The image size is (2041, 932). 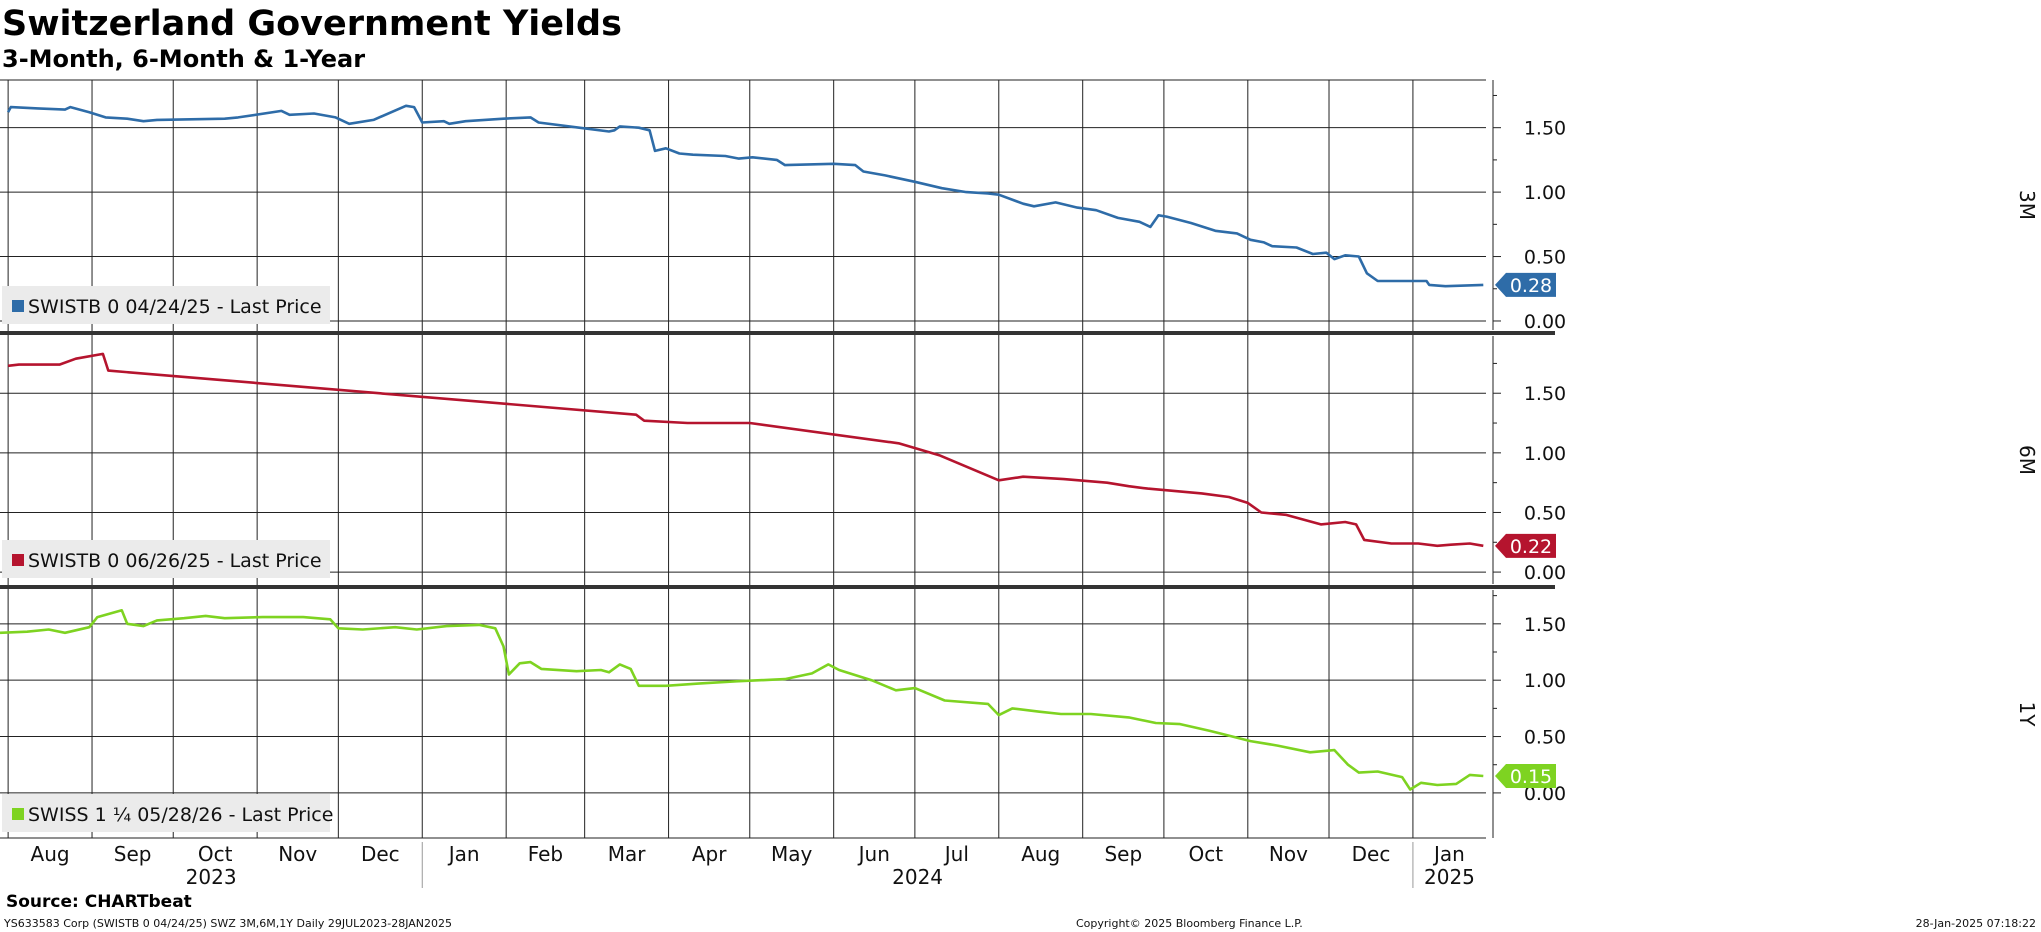 What do you see at coordinates (627, 854) in the screenshot?
I see `x-tick-label: Mar` at bounding box center [627, 854].